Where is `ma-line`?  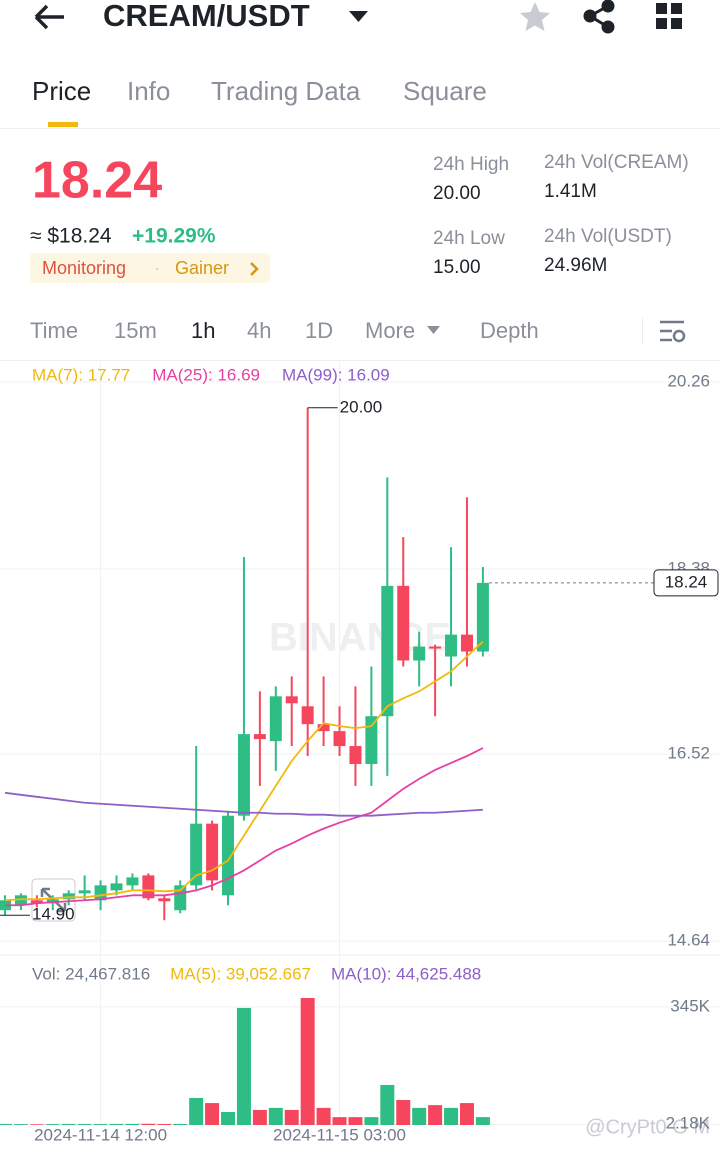 ma-line is located at coordinates (243, 804).